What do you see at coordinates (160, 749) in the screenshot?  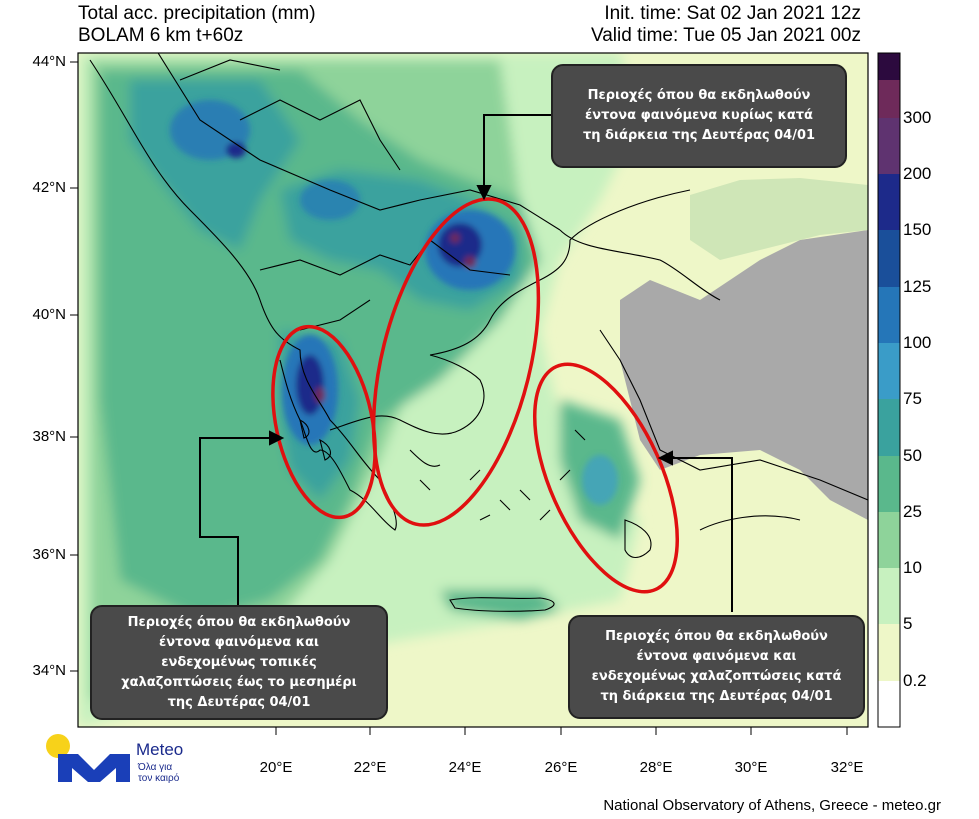 I see `logo-name: Meteo` at bounding box center [160, 749].